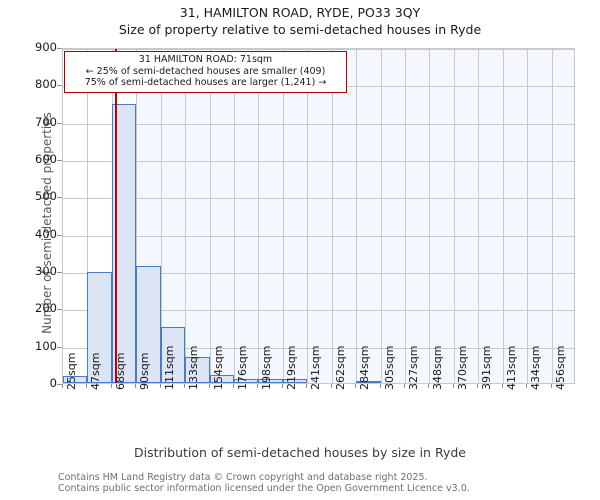  I want to click on y-tick-label: 100, so click(46, 345).